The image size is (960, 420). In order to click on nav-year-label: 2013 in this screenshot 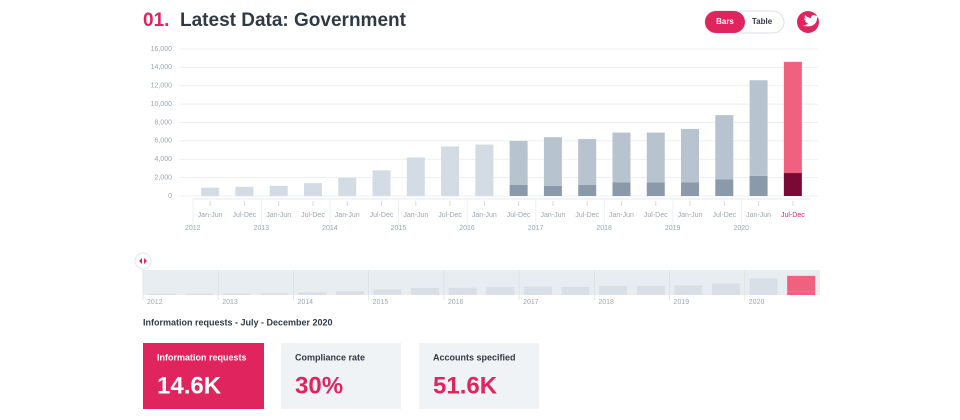, I will do `click(230, 302)`.